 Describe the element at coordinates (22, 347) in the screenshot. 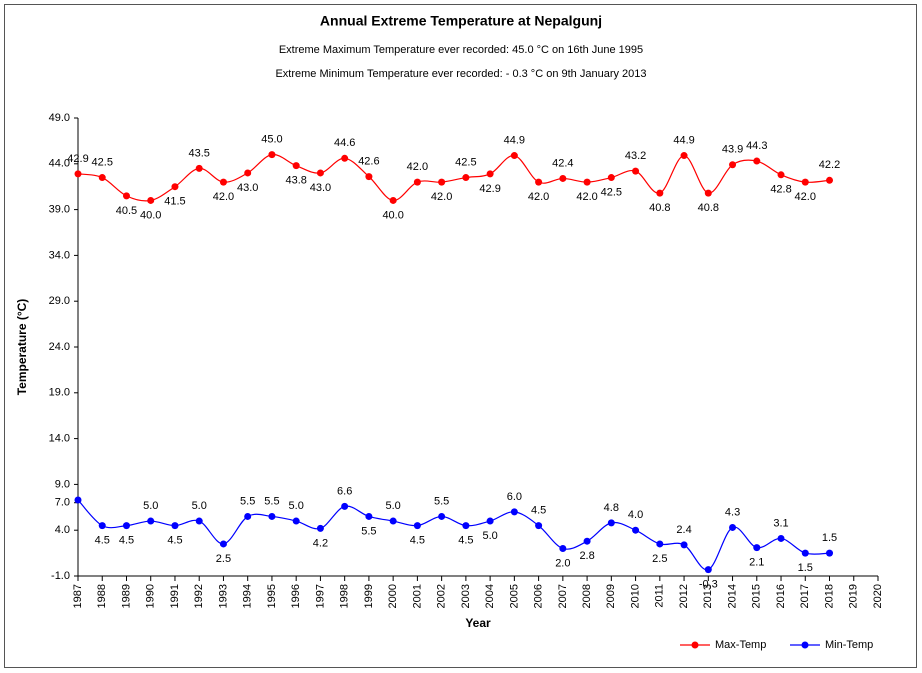

I see `y-axis-title: Temperature (°C)` at that location.